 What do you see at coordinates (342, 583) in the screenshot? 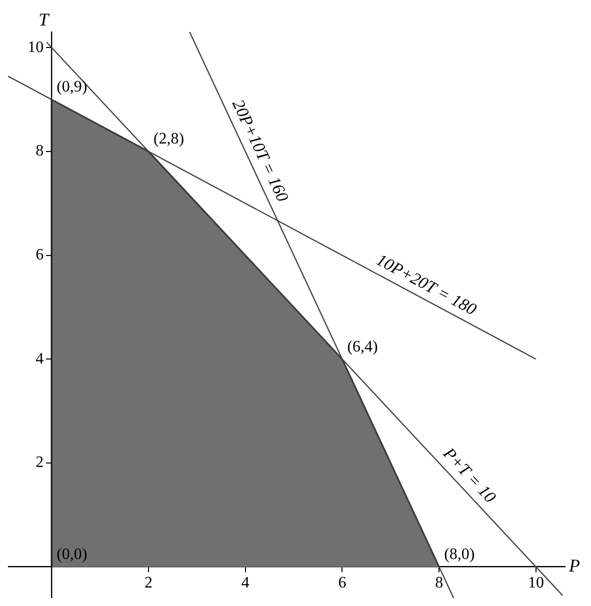
I see `x-tick-label: 6` at bounding box center [342, 583].